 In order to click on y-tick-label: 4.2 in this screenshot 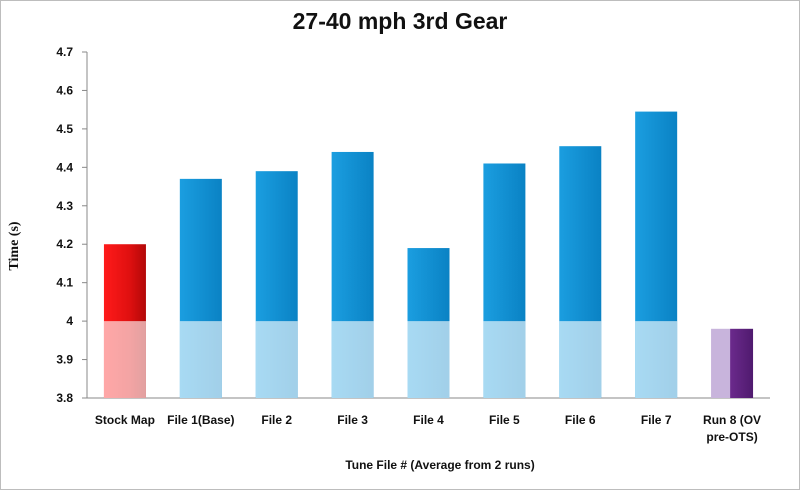, I will do `click(64, 244)`.